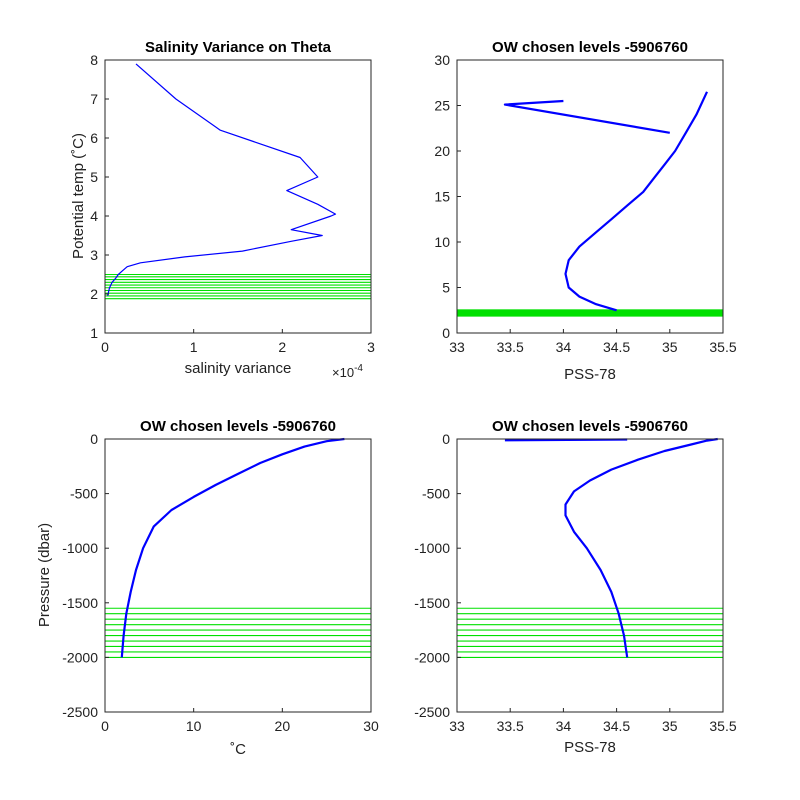  Describe the element at coordinates (94, 255) in the screenshot. I see `y-tick-label: 3` at that location.